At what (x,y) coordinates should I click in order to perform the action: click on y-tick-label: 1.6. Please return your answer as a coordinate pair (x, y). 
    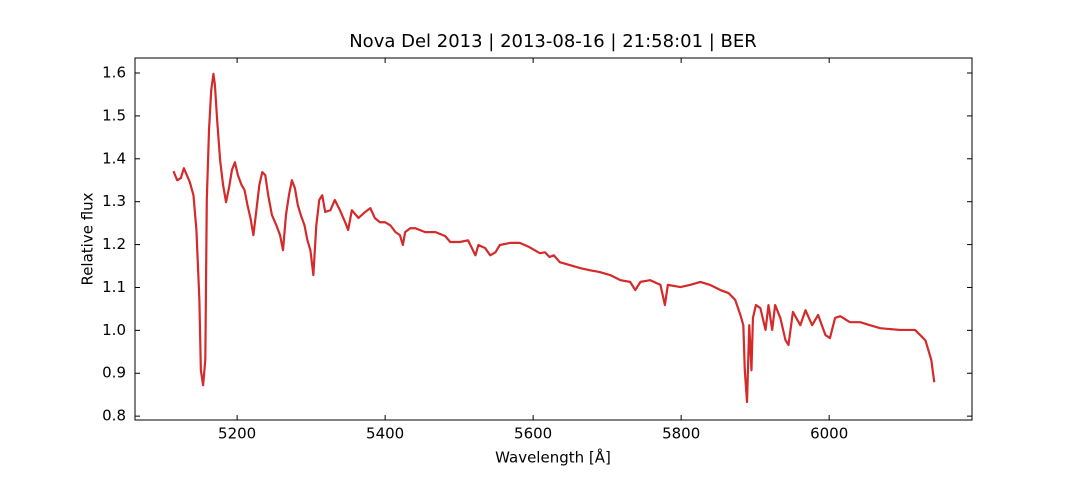
    Looking at the image, I should click on (114, 73).